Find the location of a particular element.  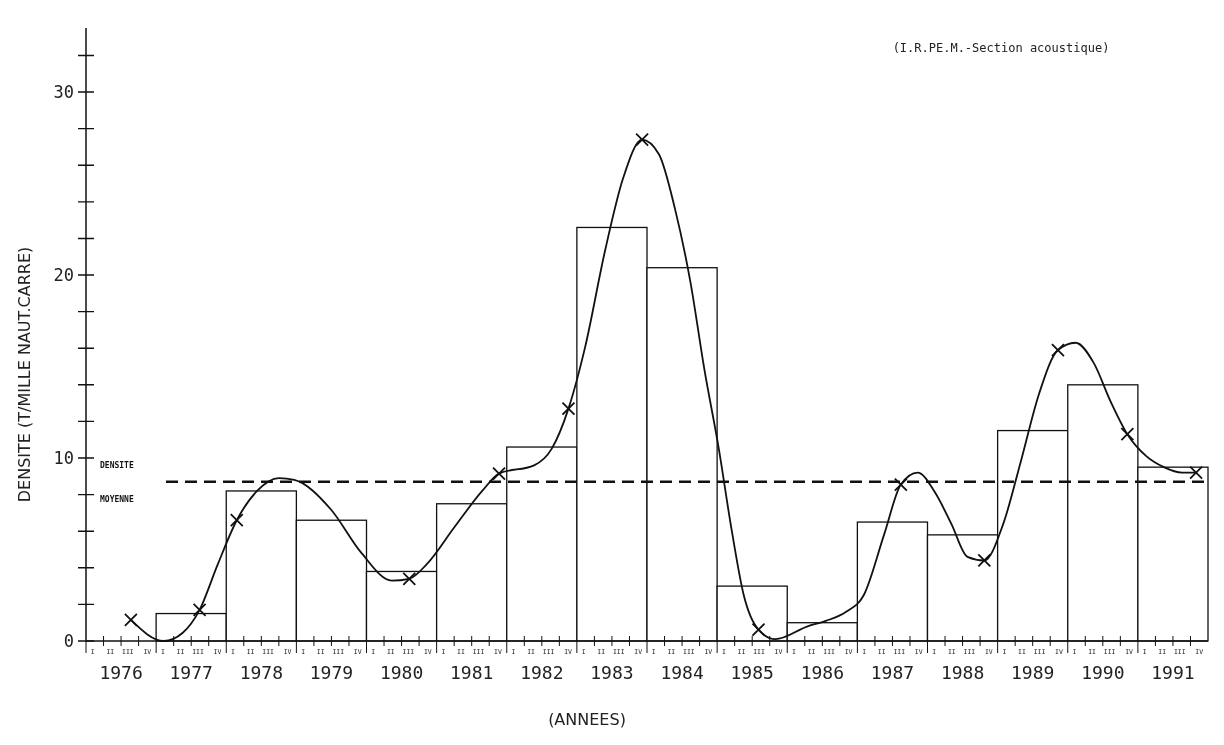

x-tick-label: 1982 is located at coordinates (542, 672).